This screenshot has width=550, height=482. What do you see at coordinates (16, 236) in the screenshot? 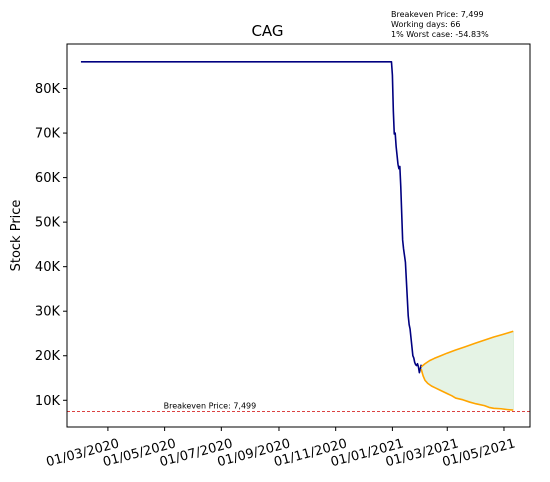
I see `y-axis-label: Stock Price` at bounding box center [16, 236].